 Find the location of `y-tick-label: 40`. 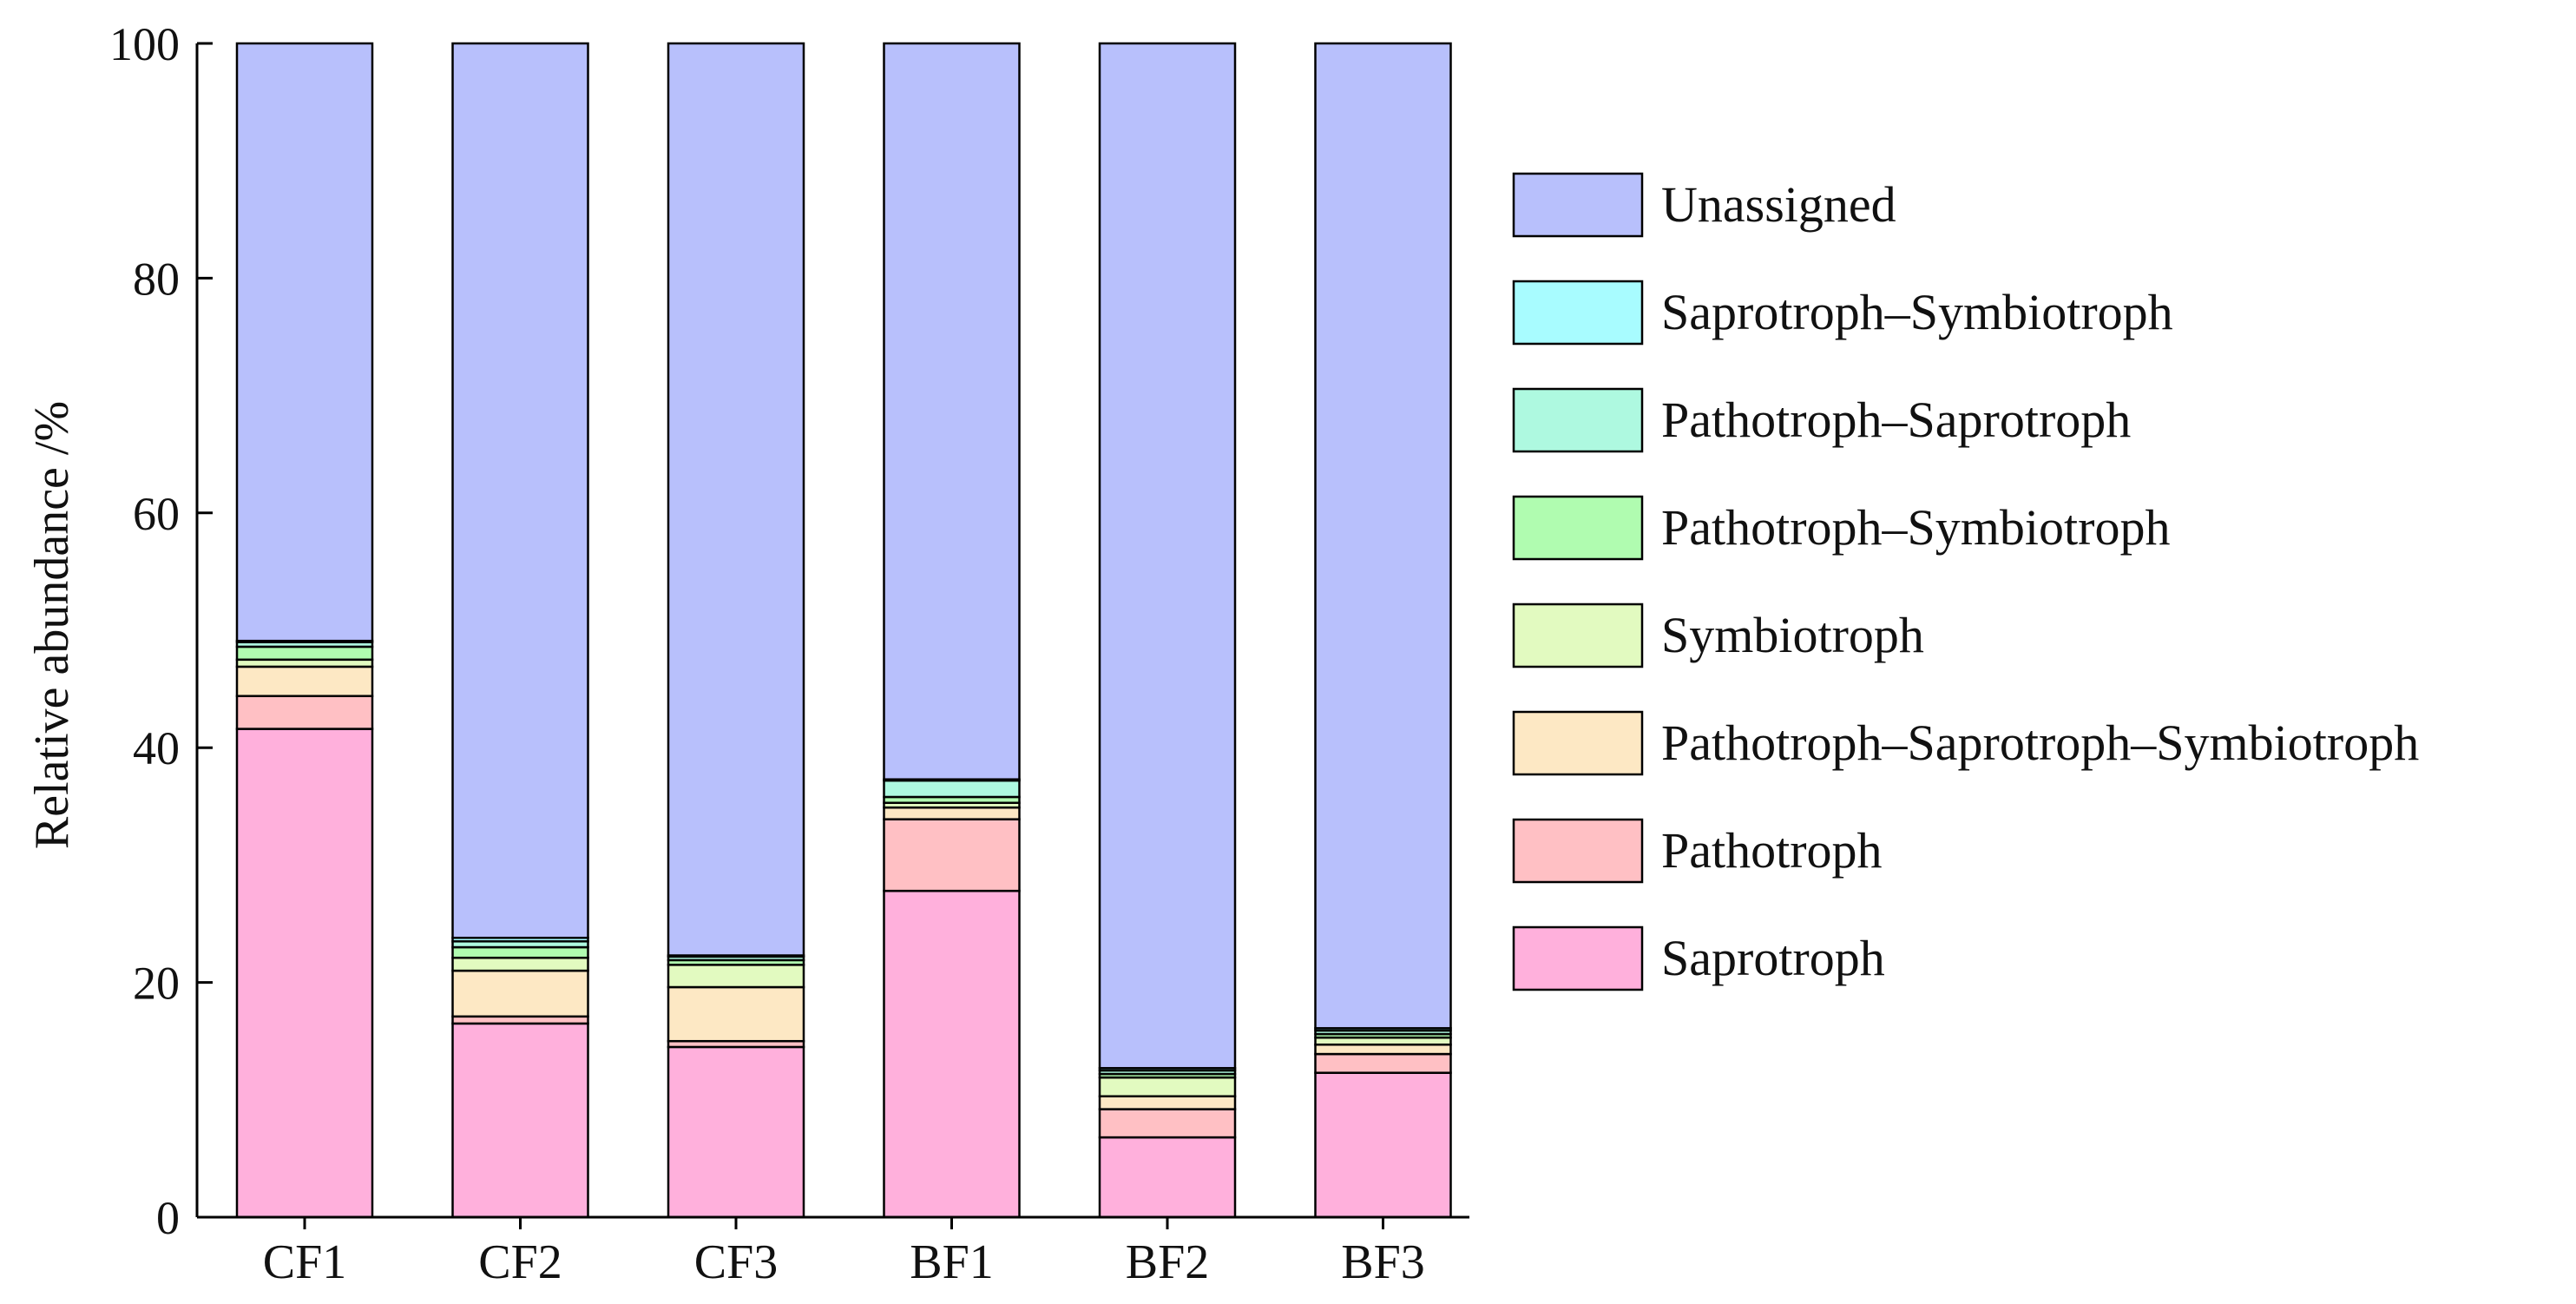

y-tick-label: 40 is located at coordinates (156, 748).